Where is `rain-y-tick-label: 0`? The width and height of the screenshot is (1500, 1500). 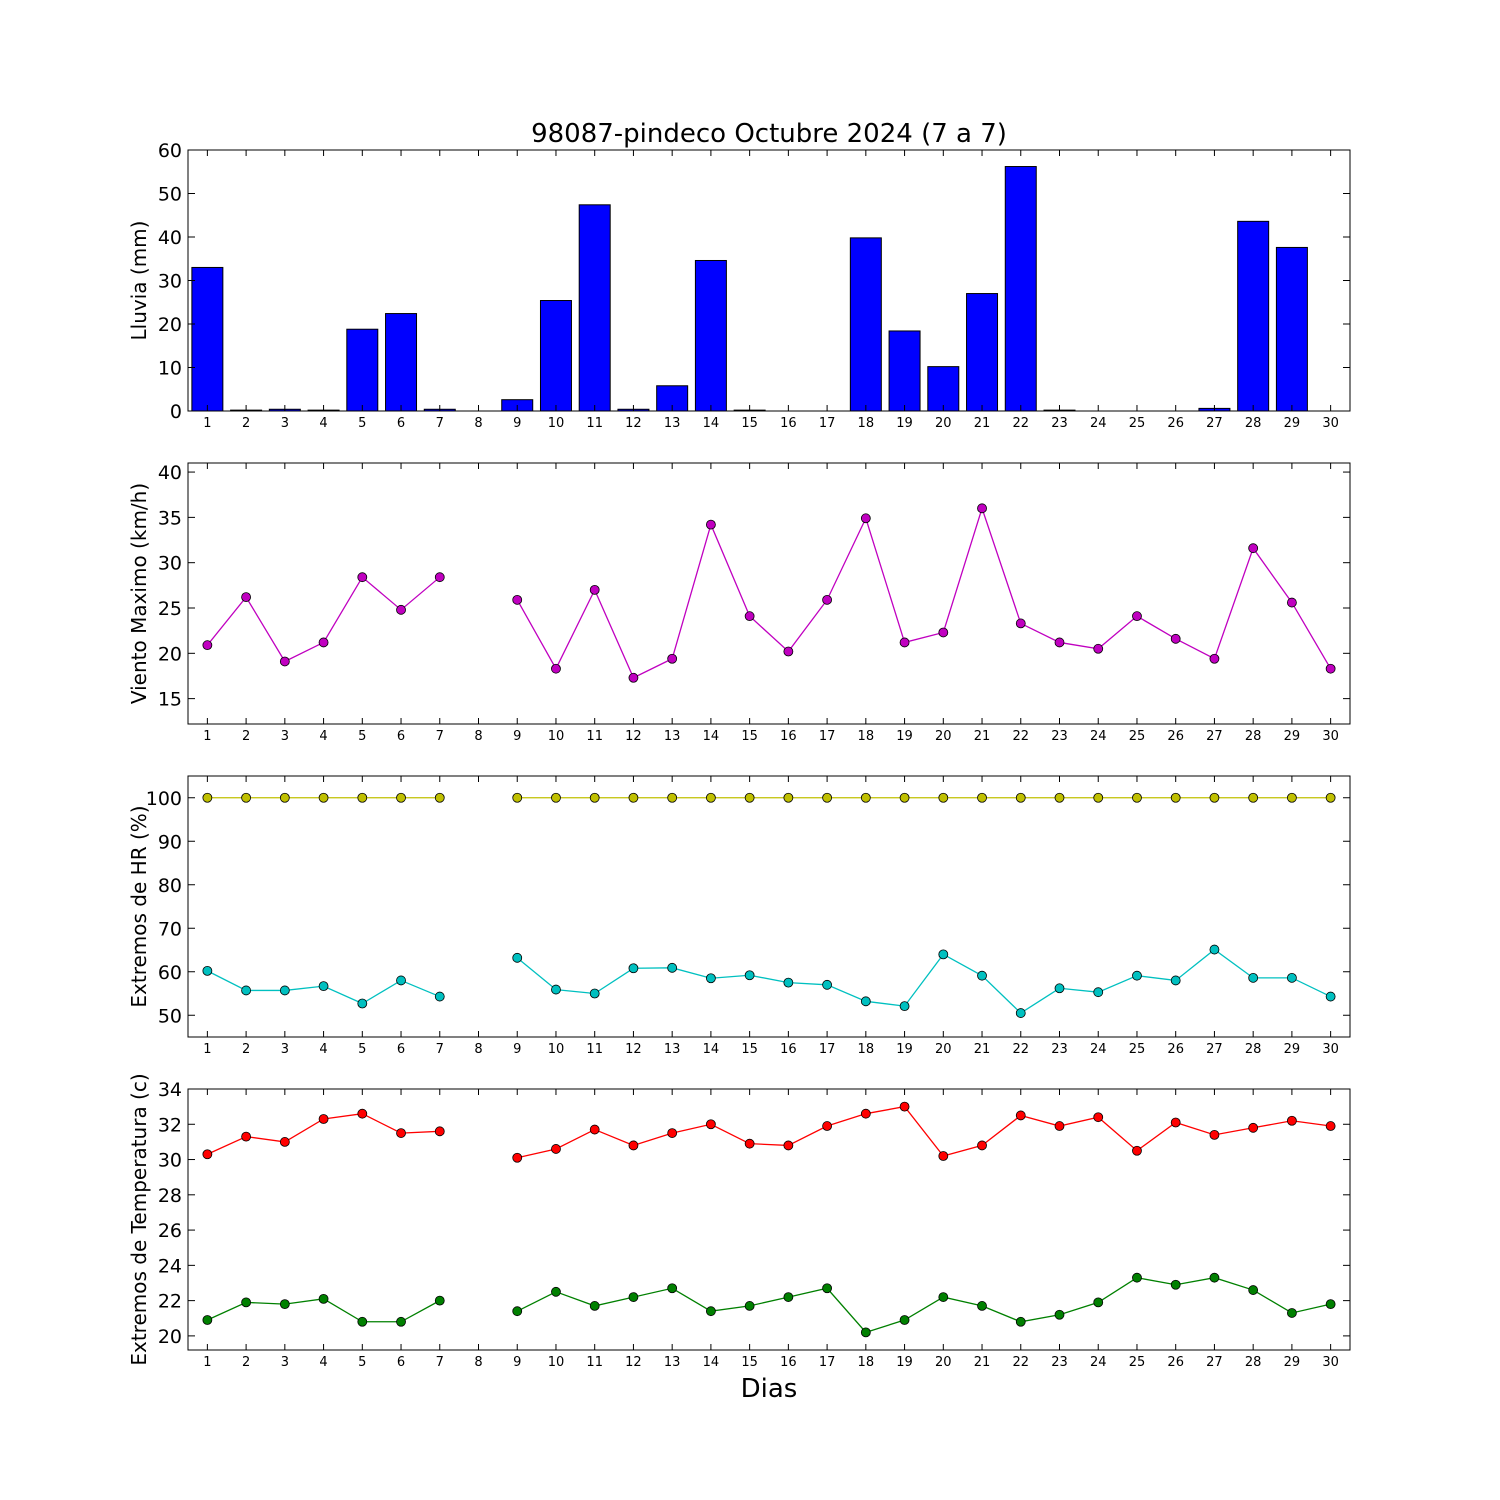
rain-y-tick-label: 0 is located at coordinates (176, 412).